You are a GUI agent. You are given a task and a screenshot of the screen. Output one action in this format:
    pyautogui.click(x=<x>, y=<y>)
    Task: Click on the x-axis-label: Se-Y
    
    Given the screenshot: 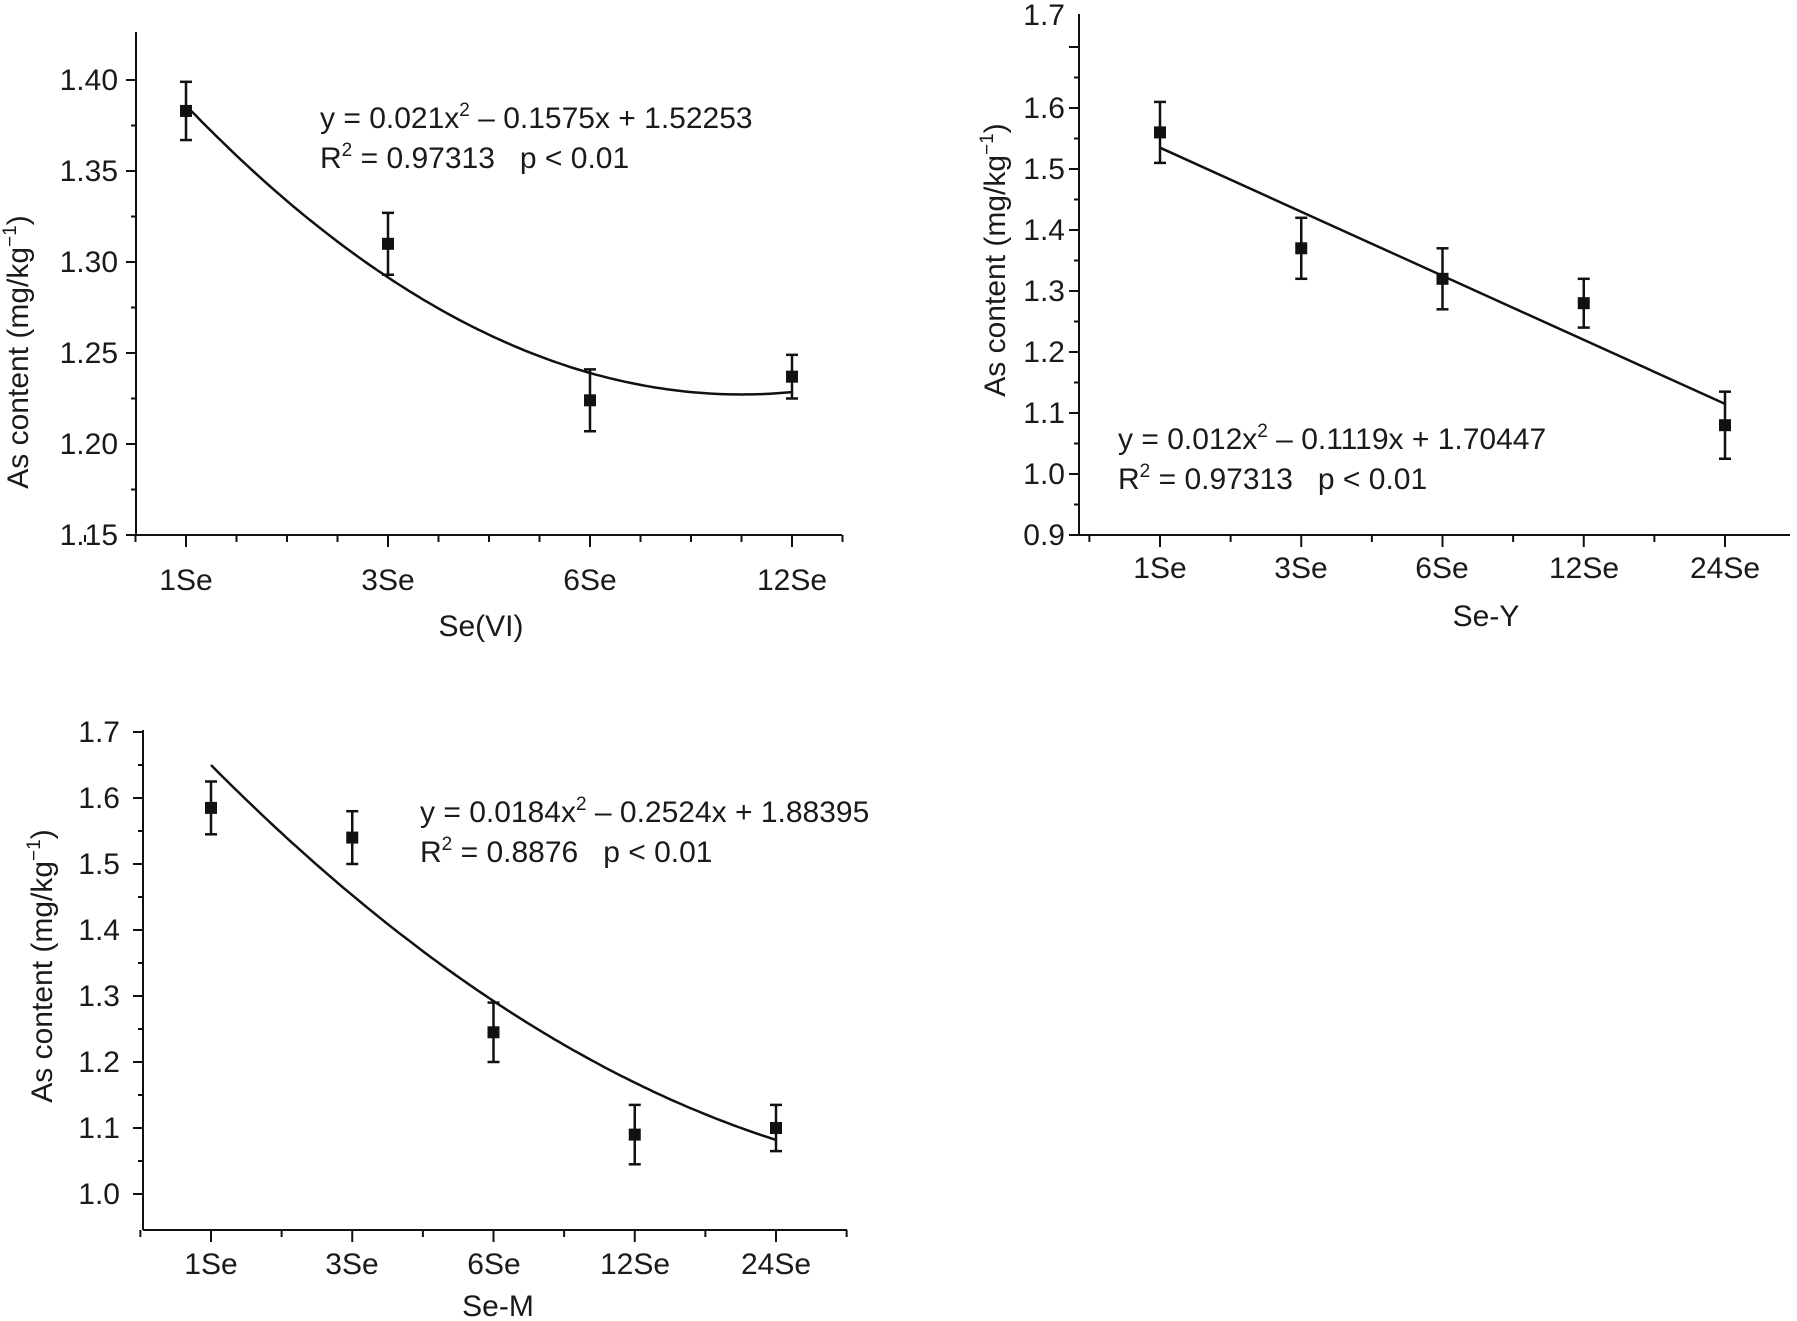 What is the action you would take?
    pyautogui.click(x=1486, y=616)
    